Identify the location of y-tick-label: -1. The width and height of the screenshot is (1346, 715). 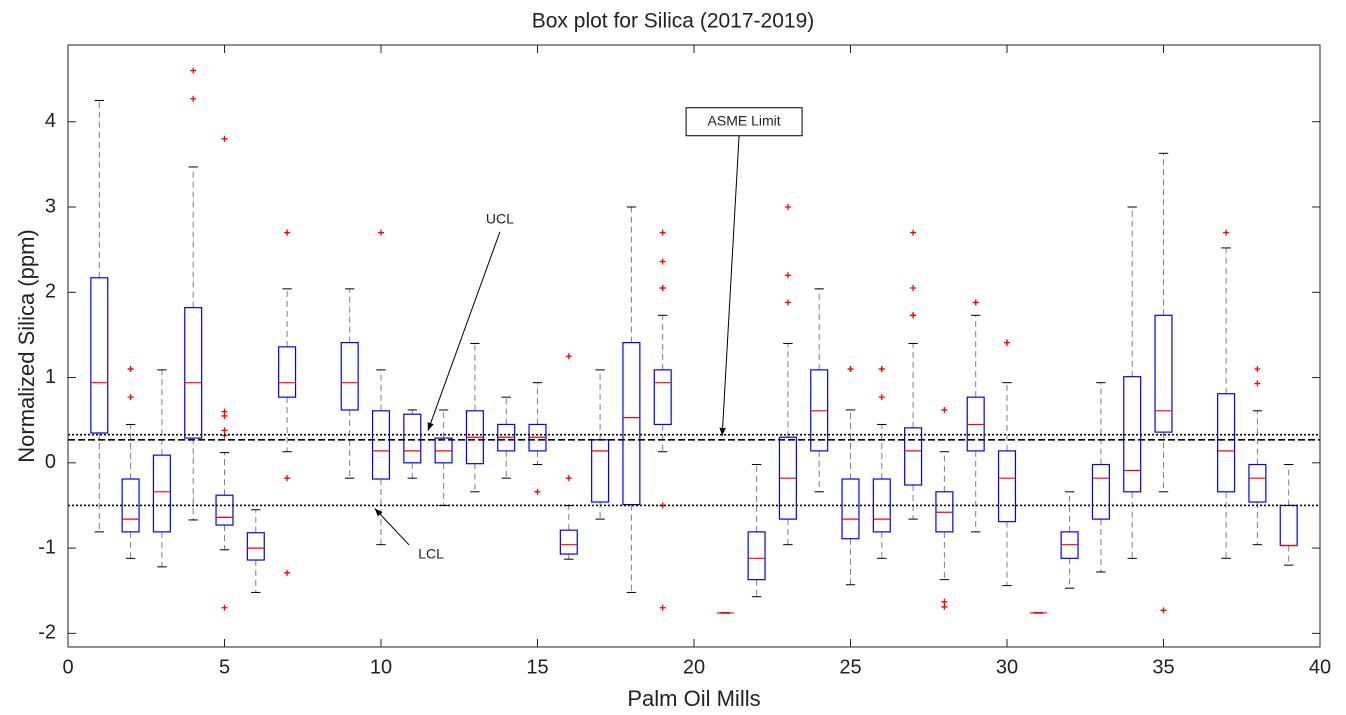
(47, 547).